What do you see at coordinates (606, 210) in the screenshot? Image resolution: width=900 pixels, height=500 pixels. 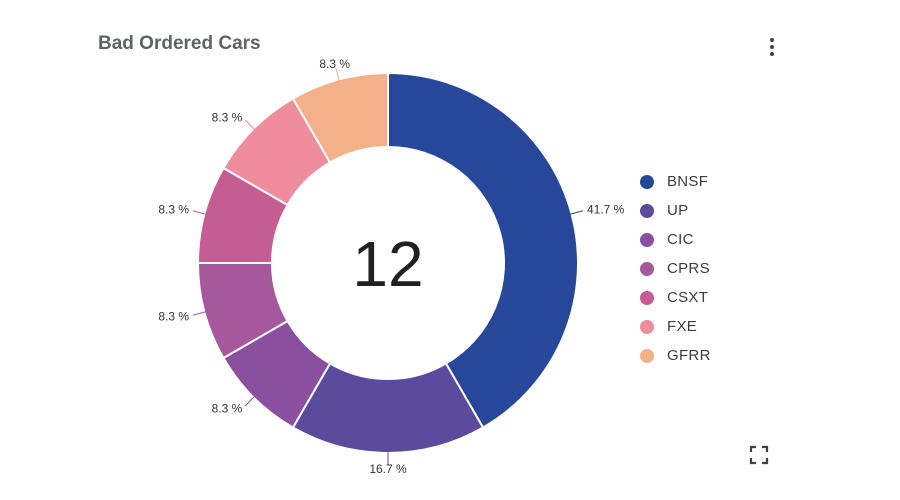 I see `percent-label-bnsf: 41.7 %` at bounding box center [606, 210].